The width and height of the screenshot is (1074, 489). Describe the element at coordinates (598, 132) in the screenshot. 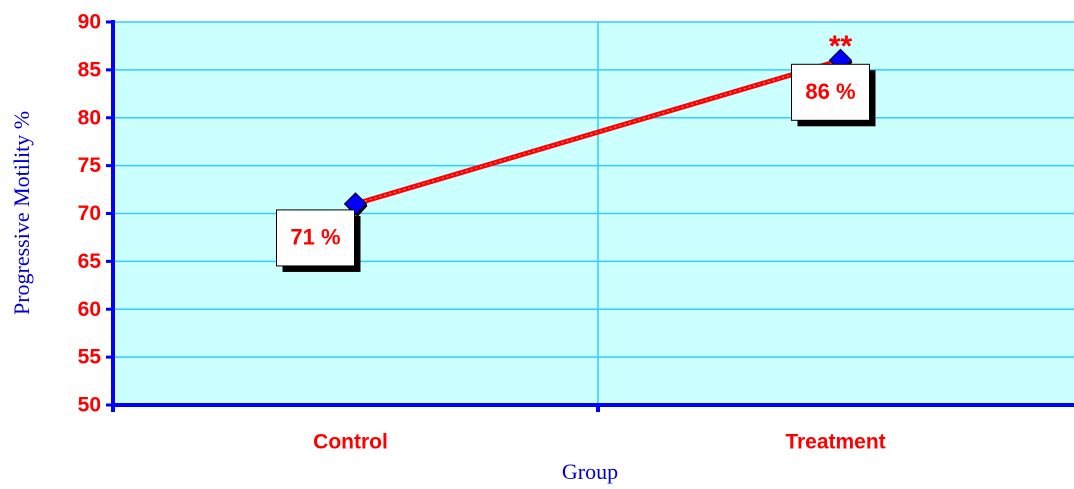

I see `data-line-texture` at that location.